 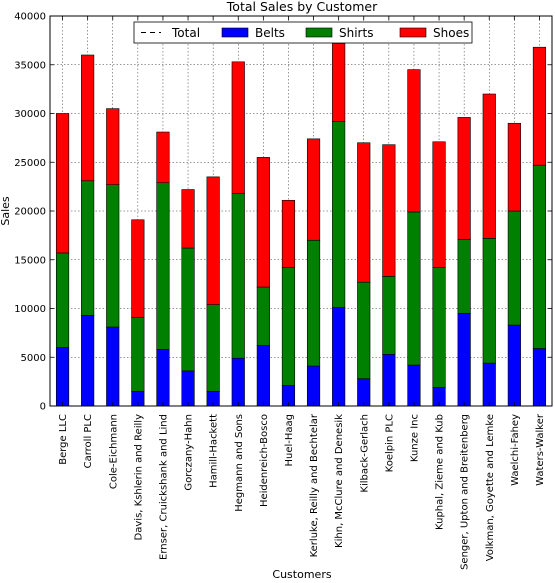 What do you see at coordinates (30, 309) in the screenshot?
I see `y-tick-label: 10000` at bounding box center [30, 309].